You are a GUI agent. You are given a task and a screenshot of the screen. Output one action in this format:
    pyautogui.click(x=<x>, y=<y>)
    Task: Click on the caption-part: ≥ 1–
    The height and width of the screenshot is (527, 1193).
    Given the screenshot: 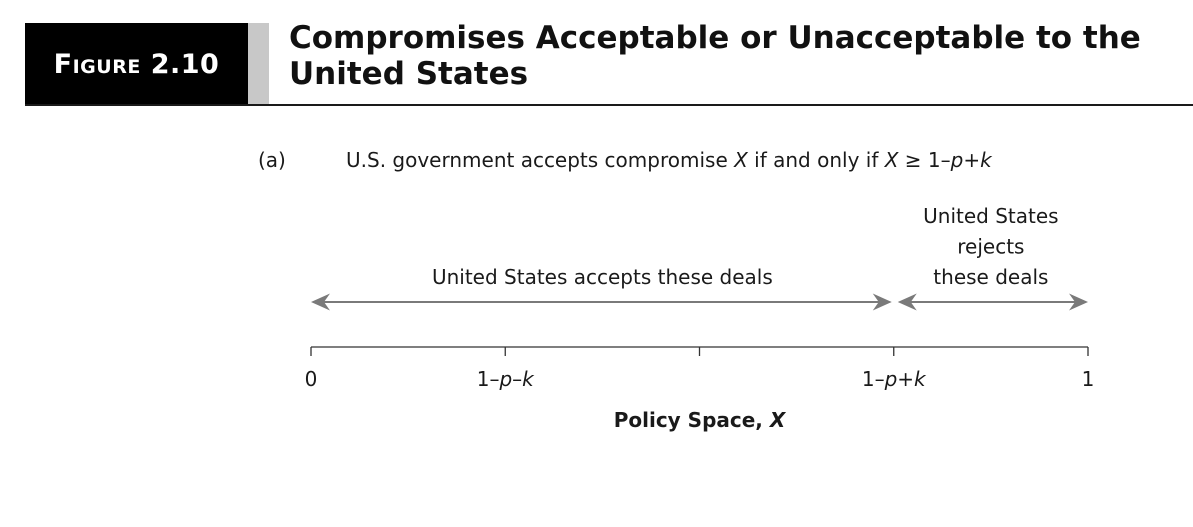 What is the action you would take?
    pyautogui.click(x=924, y=160)
    